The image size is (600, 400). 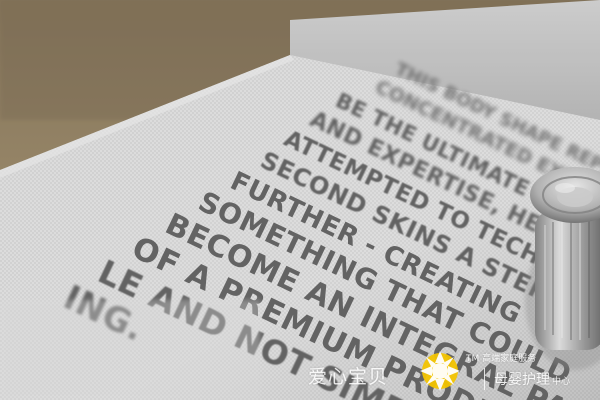 I want to click on watermark-tm-text: TM 高端家庭服务, so click(x=501, y=359).